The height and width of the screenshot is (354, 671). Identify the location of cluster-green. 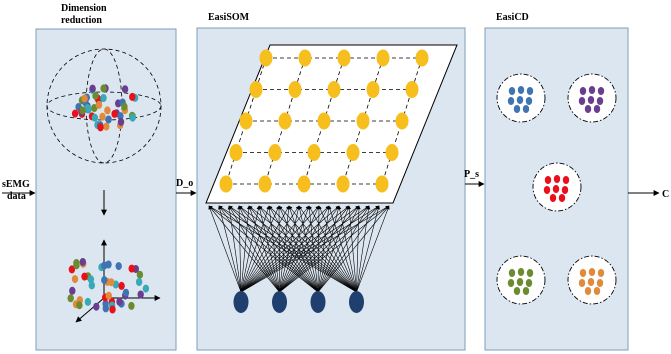
(521, 280).